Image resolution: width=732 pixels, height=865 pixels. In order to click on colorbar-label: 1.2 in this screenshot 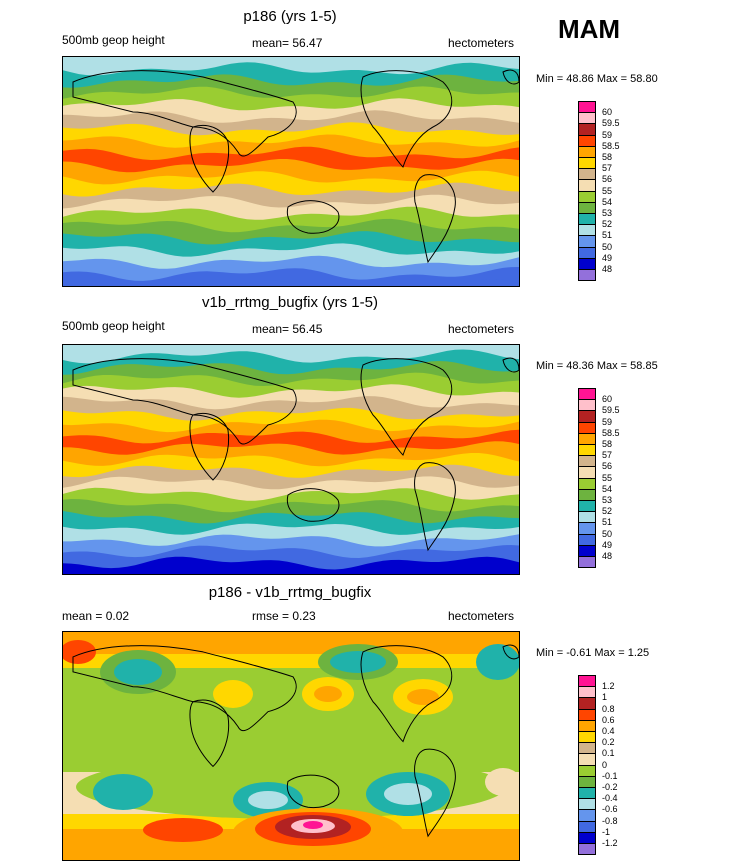, I will do `click(608, 686)`.